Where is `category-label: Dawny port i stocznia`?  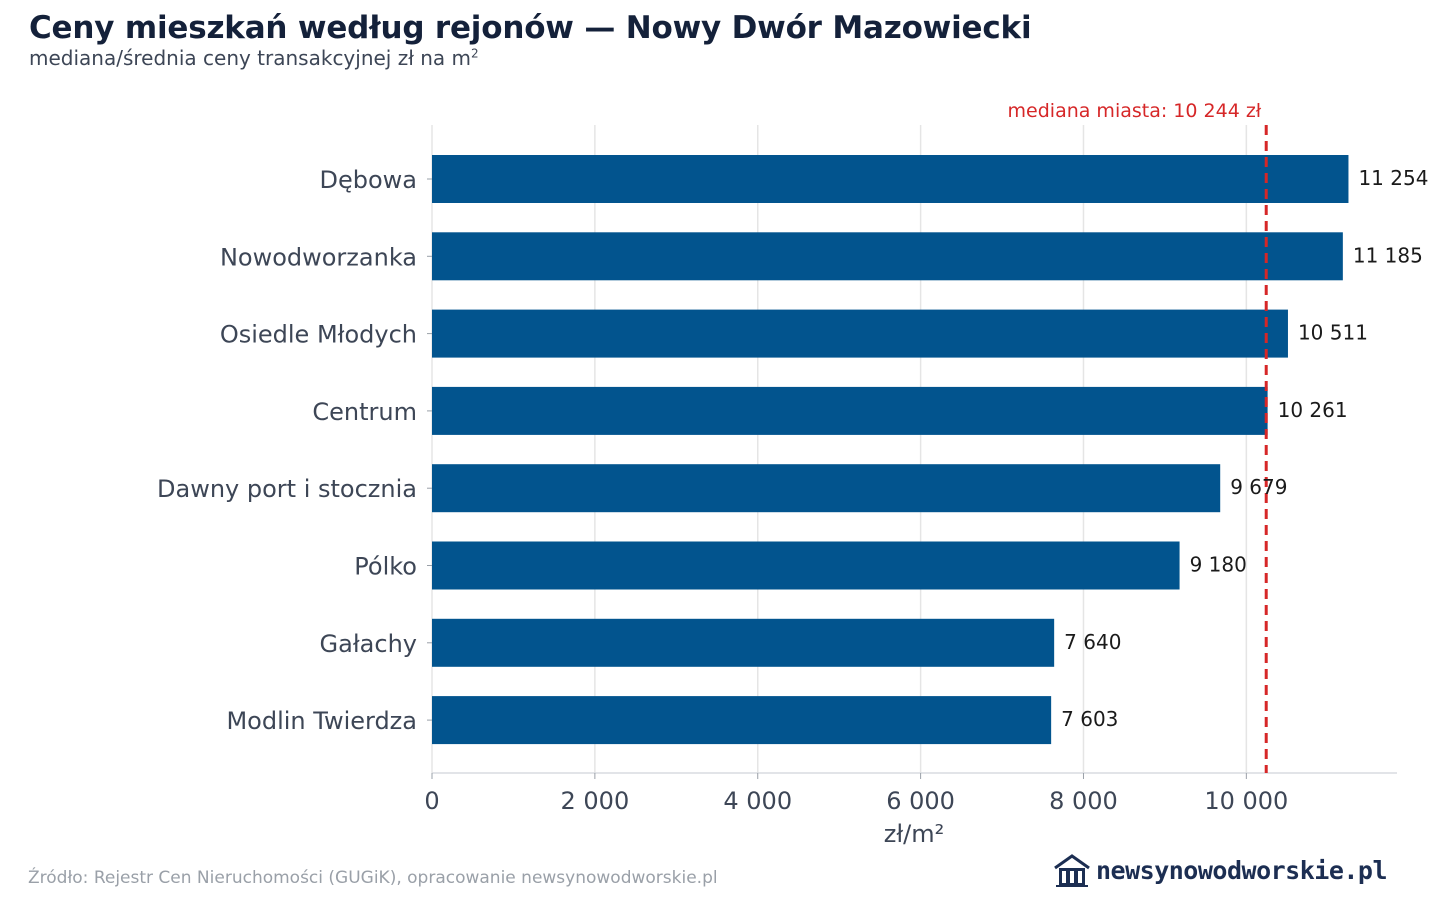
category-label: Dawny port i stocznia is located at coordinates (287, 489).